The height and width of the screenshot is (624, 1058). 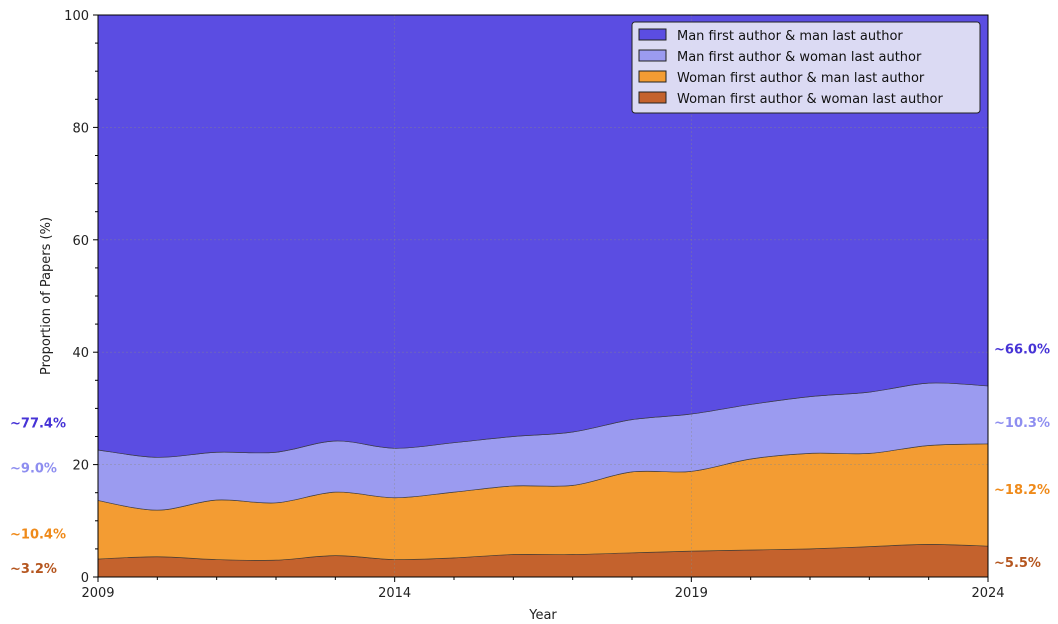 What do you see at coordinates (987, 593) in the screenshot?
I see `x-tick-label: 2024` at bounding box center [987, 593].